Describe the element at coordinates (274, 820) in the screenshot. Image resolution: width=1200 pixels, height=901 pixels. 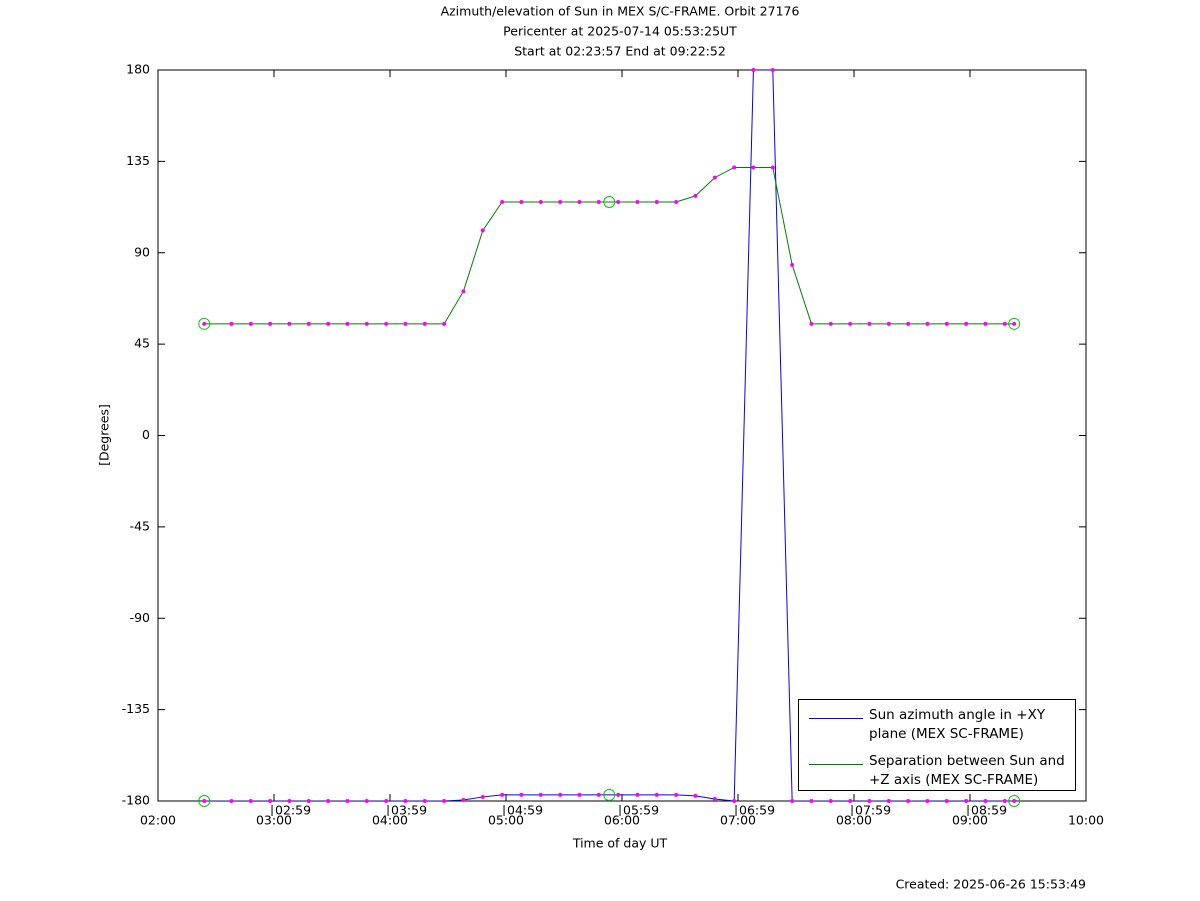
I see `x-tick-label: 03:00` at that location.